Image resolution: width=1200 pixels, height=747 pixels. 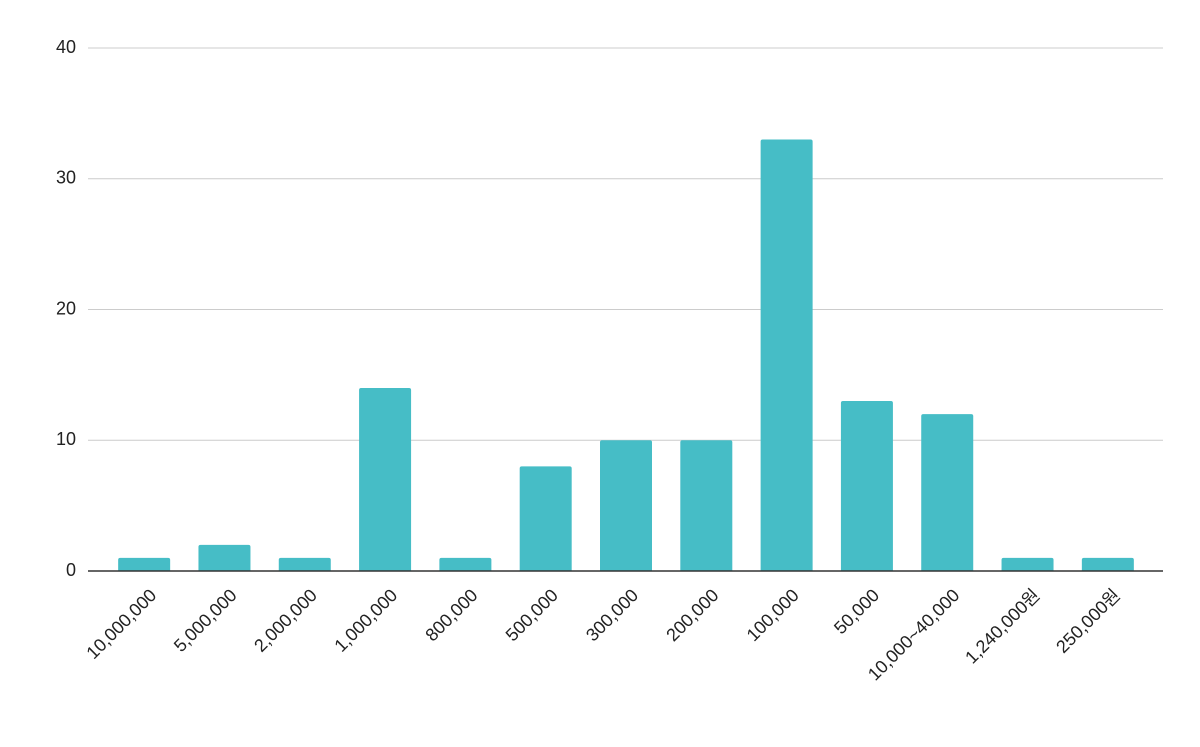 What do you see at coordinates (285, 620) in the screenshot?
I see `x-tick-label: 2,000,000` at bounding box center [285, 620].